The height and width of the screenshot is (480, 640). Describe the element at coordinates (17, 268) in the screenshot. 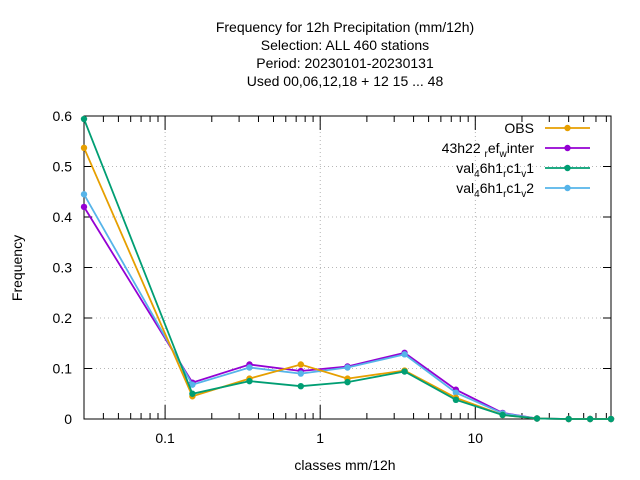

I see `y-axis-label: Frequency` at that location.